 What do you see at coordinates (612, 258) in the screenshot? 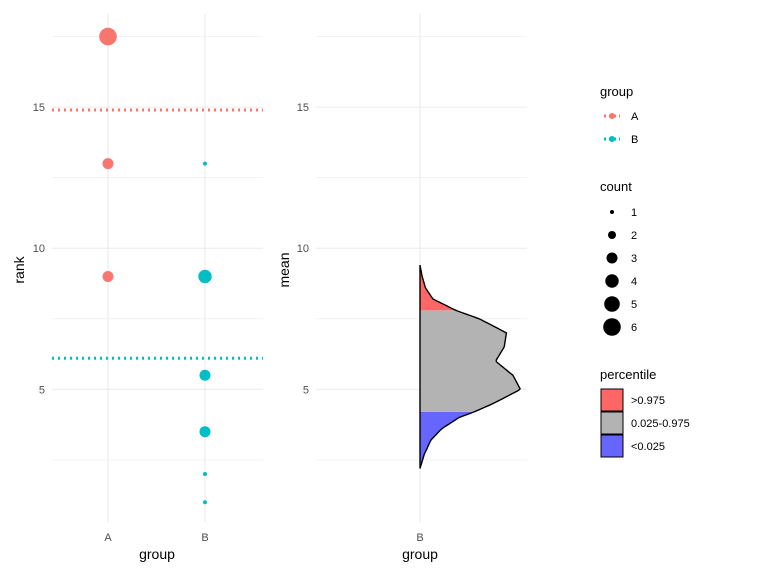
I see `legend-count-3-point` at bounding box center [612, 258].